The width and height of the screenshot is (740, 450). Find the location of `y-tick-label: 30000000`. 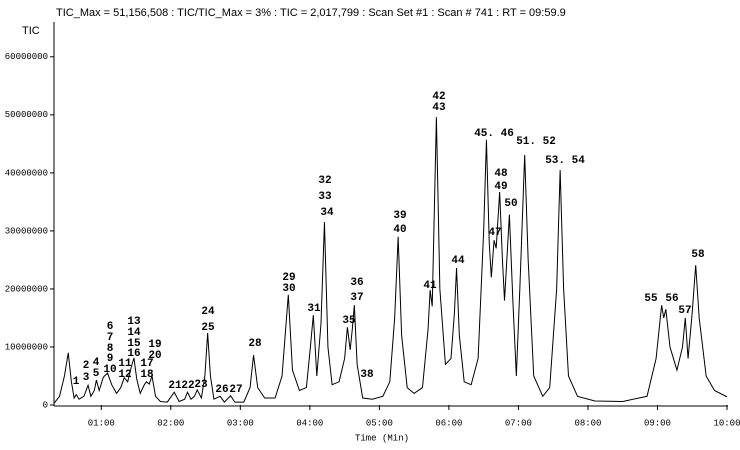

y-tick-label: 30000000 is located at coordinates (26, 231).